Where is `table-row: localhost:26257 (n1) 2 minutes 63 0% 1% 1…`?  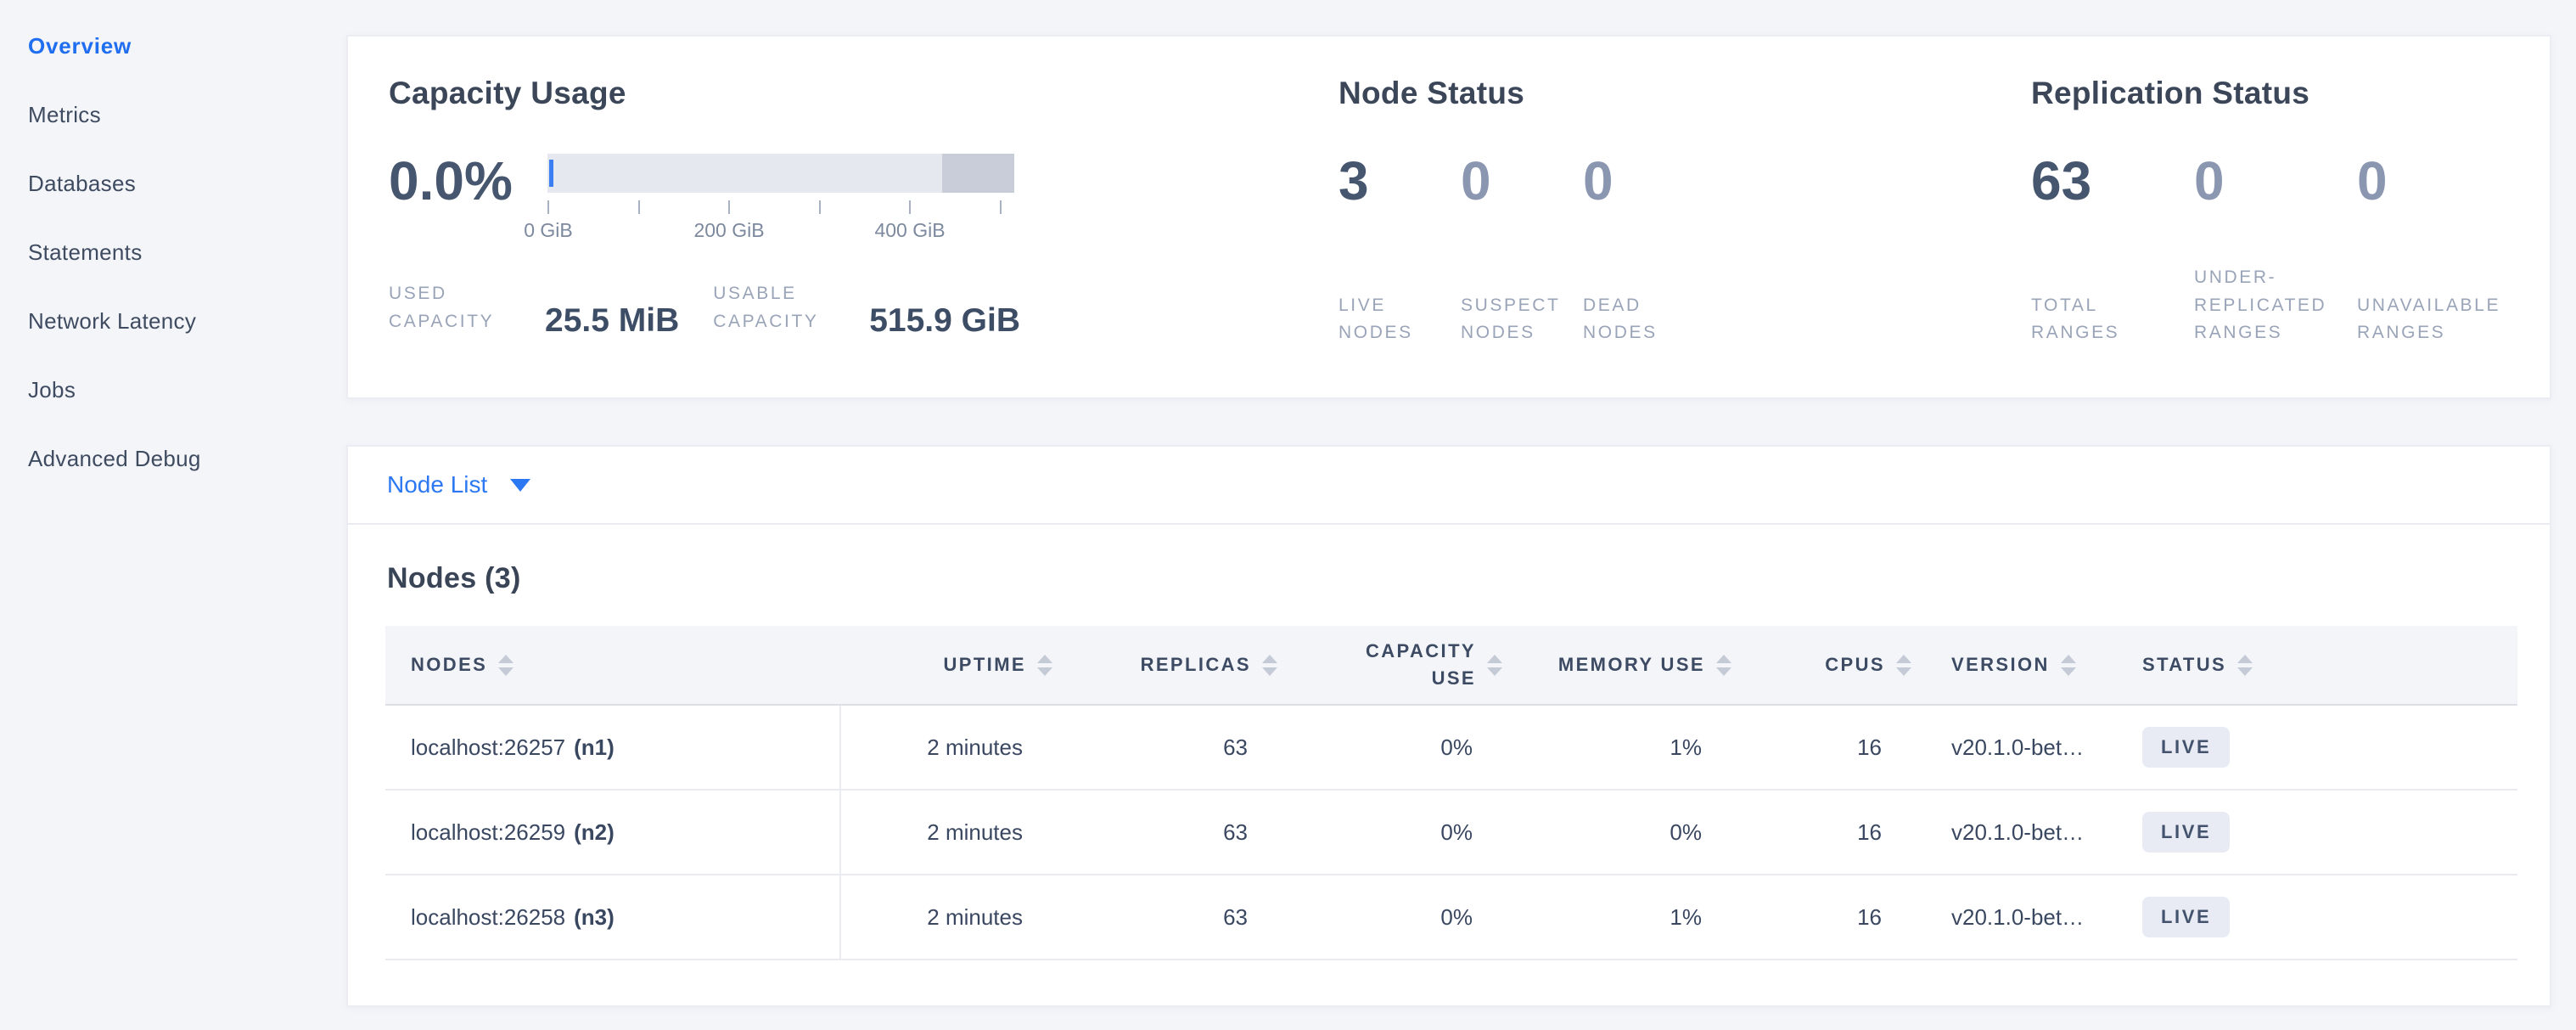 table-row: localhost:26257 (n1) 2 minutes 63 0% 1% 1… is located at coordinates (1451, 748).